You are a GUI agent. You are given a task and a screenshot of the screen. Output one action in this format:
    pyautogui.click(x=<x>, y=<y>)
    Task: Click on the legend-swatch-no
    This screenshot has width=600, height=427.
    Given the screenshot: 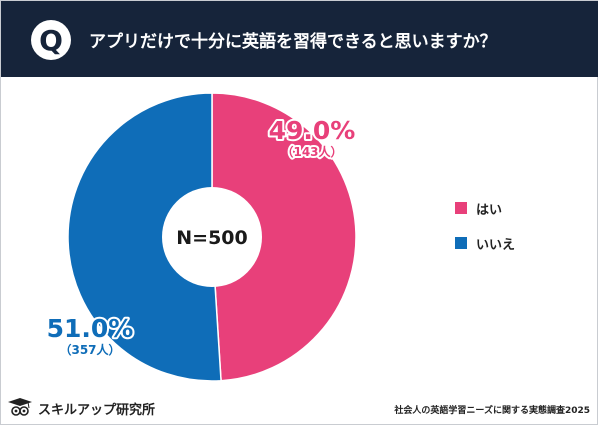 What is the action you would take?
    pyautogui.click(x=461, y=243)
    